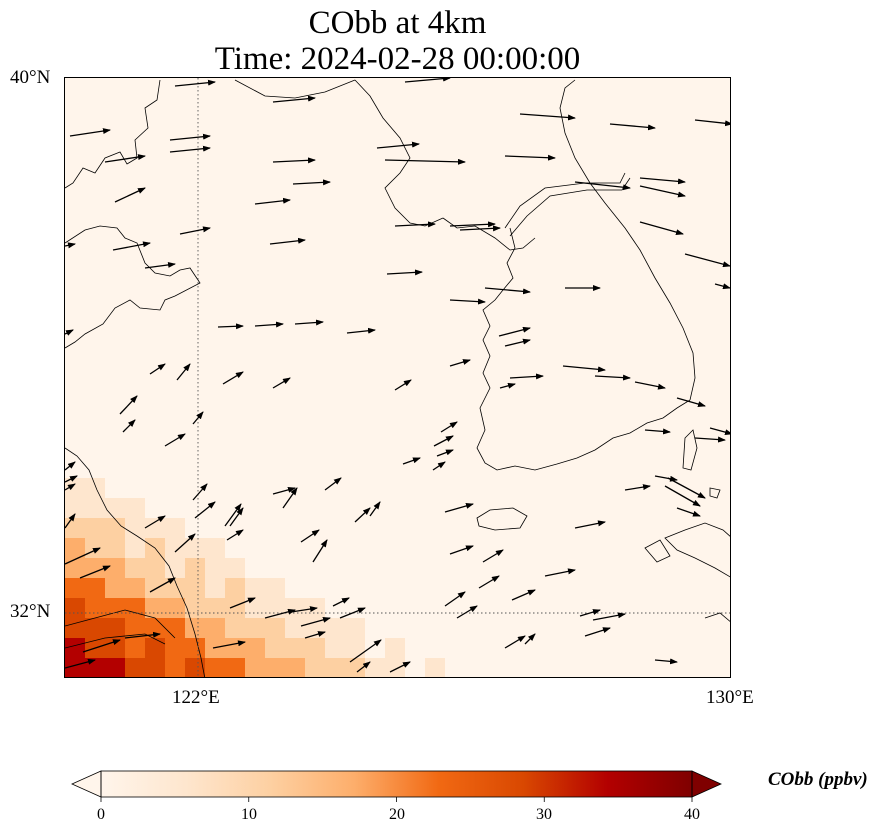  Describe the element at coordinates (397, 814) in the screenshot. I see `colorbar-tick-20: 20` at that location.